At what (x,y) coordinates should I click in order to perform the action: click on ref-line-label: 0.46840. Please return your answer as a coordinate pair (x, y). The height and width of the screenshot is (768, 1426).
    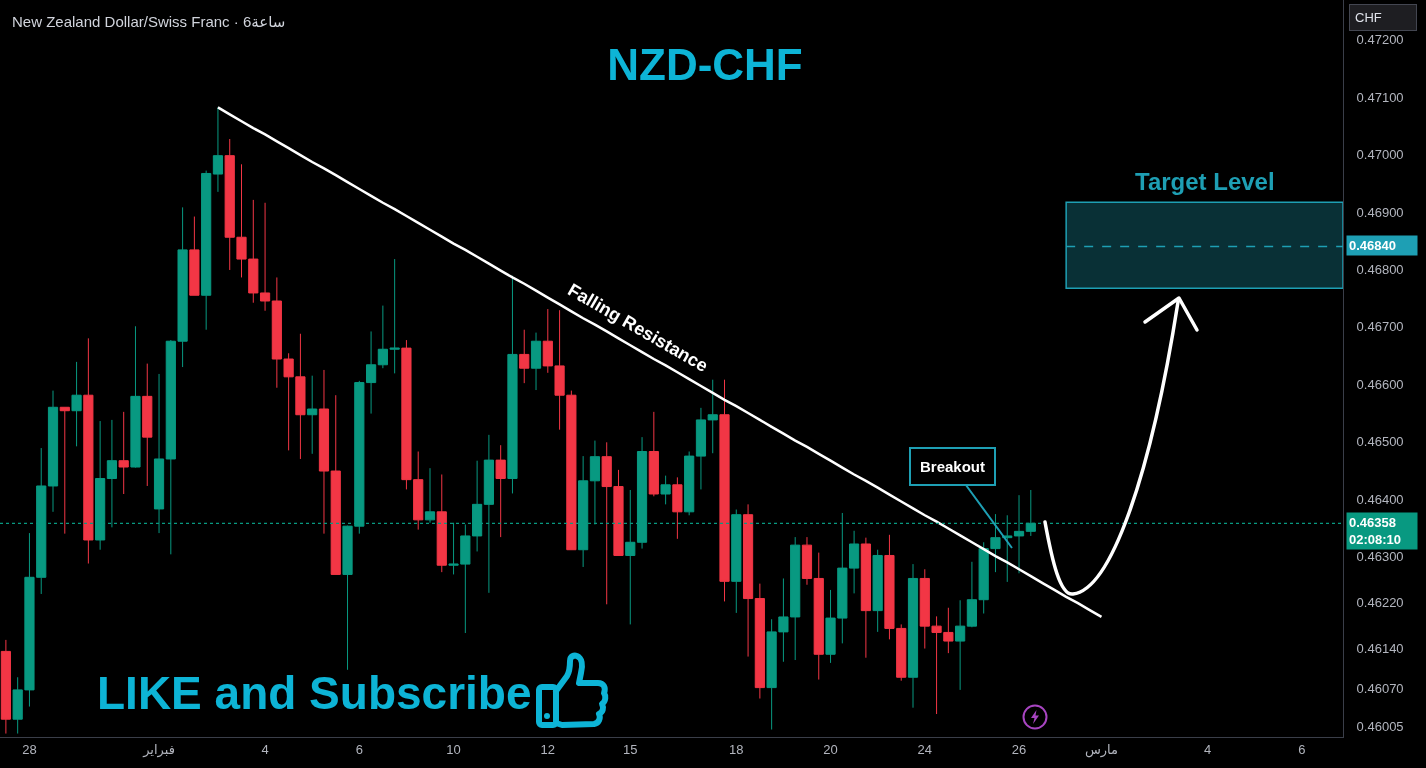
    Looking at the image, I should click on (1372, 245).